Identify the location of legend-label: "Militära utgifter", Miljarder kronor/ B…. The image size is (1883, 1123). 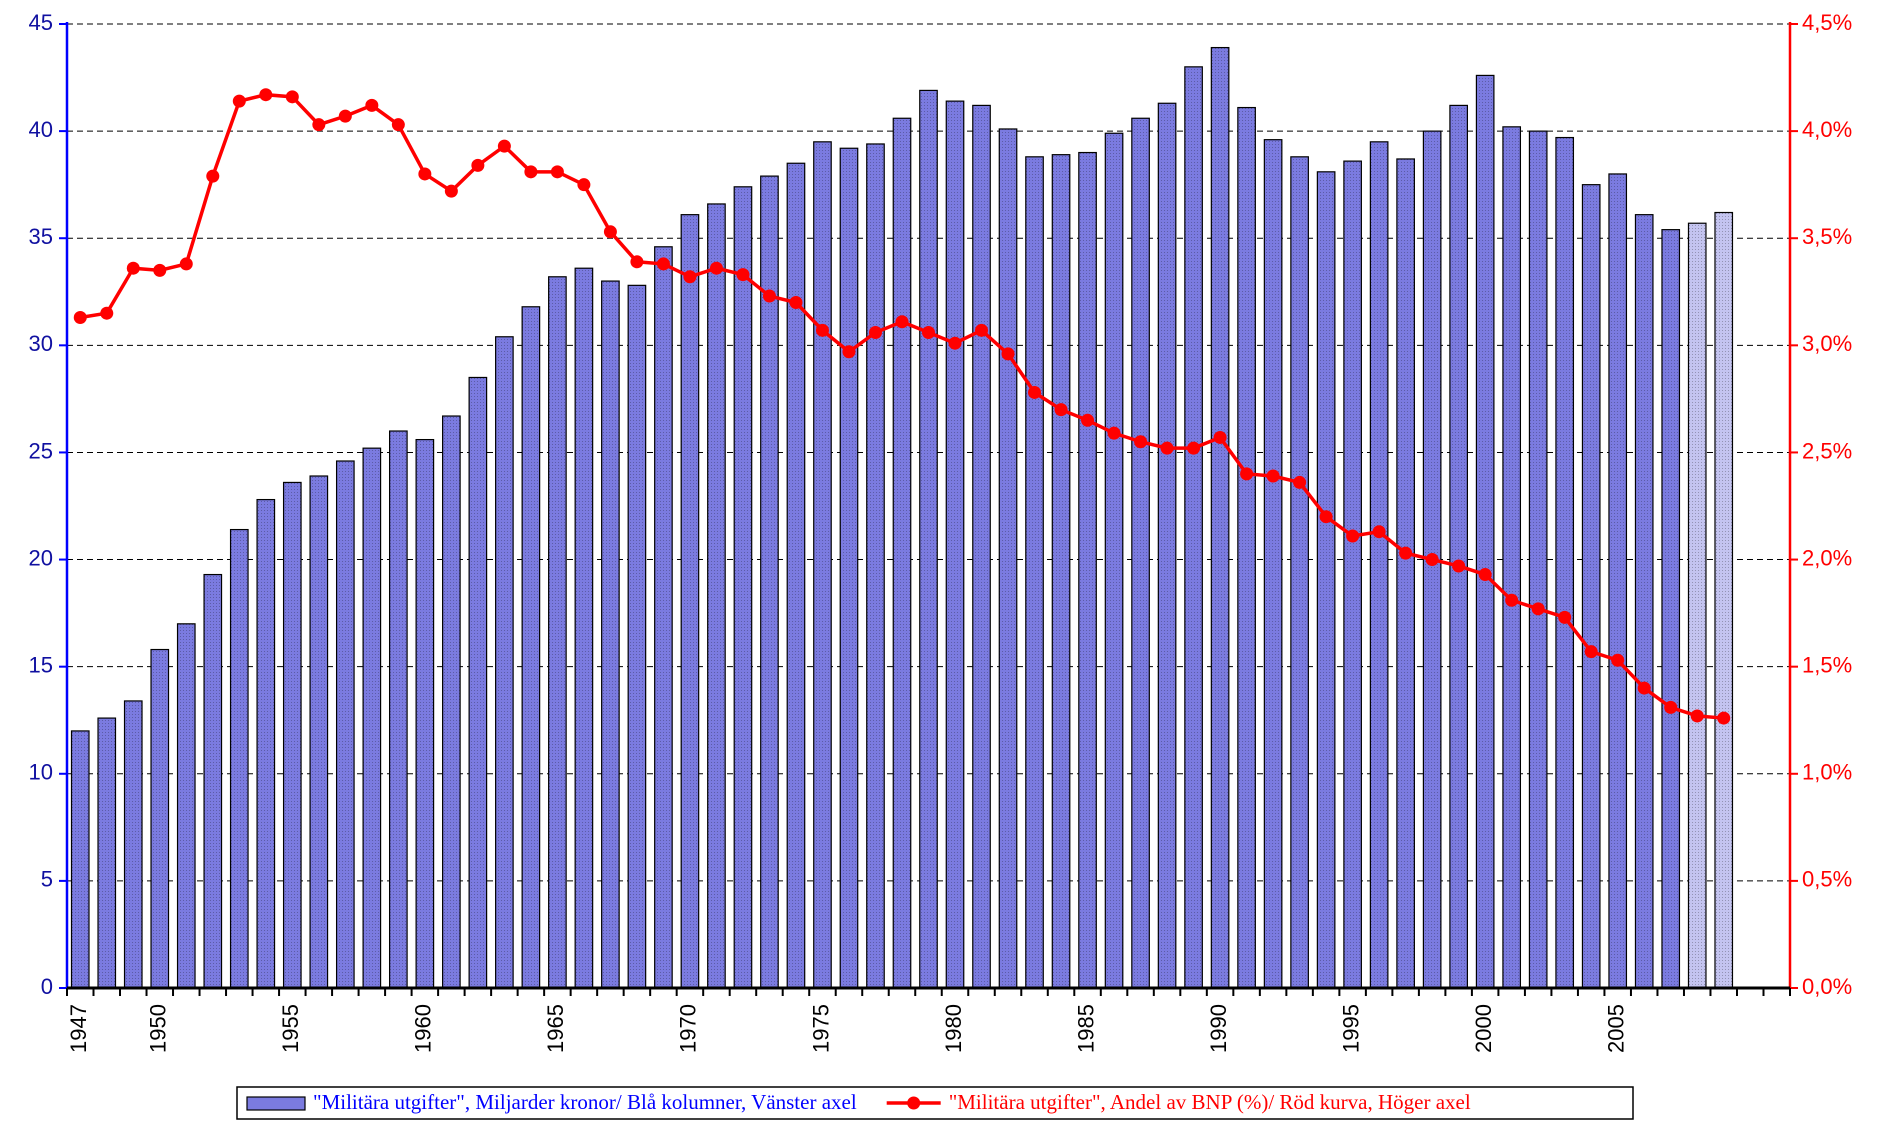
(585, 1102).